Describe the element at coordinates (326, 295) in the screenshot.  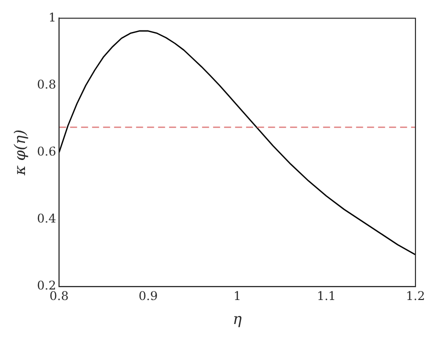
I see `x-tick-label: 1.1` at that location.